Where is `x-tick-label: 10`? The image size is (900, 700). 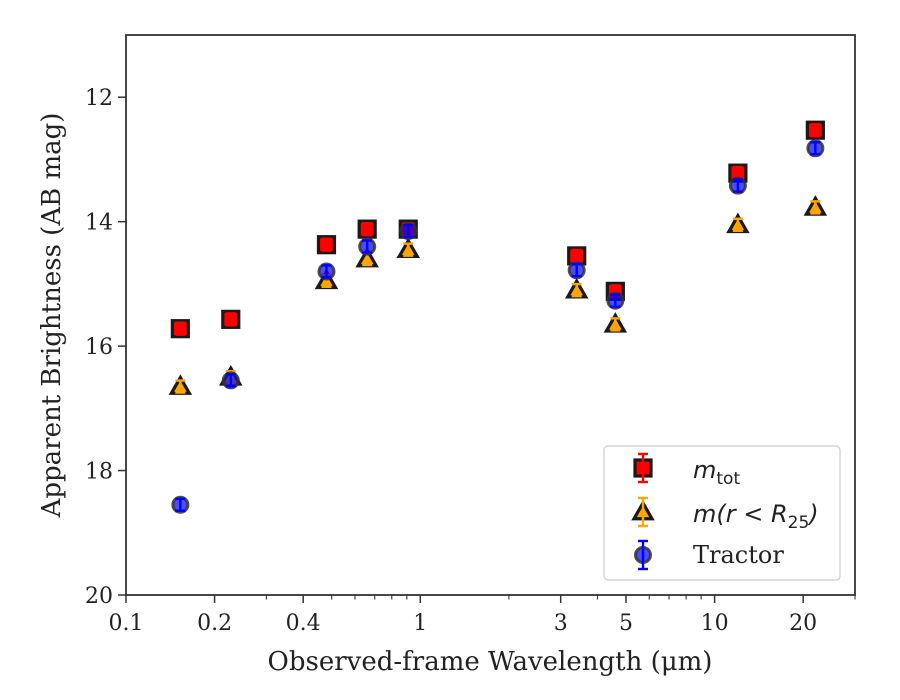 x-tick-label: 10 is located at coordinates (715, 623).